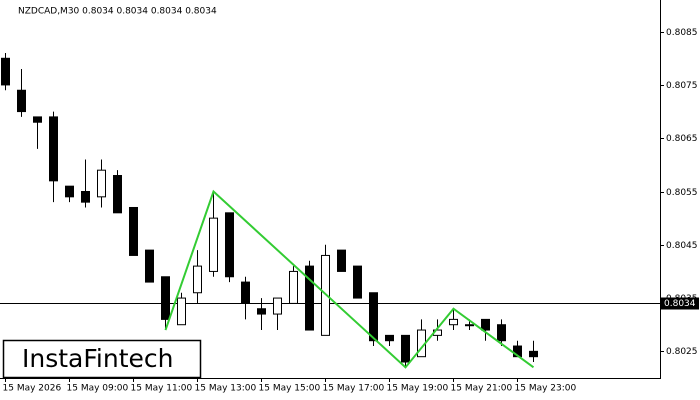 This screenshot has height=400, width=700. What do you see at coordinates (418, 389) in the screenshot?
I see `x-tick-label: 15 May 19:00` at bounding box center [418, 389].